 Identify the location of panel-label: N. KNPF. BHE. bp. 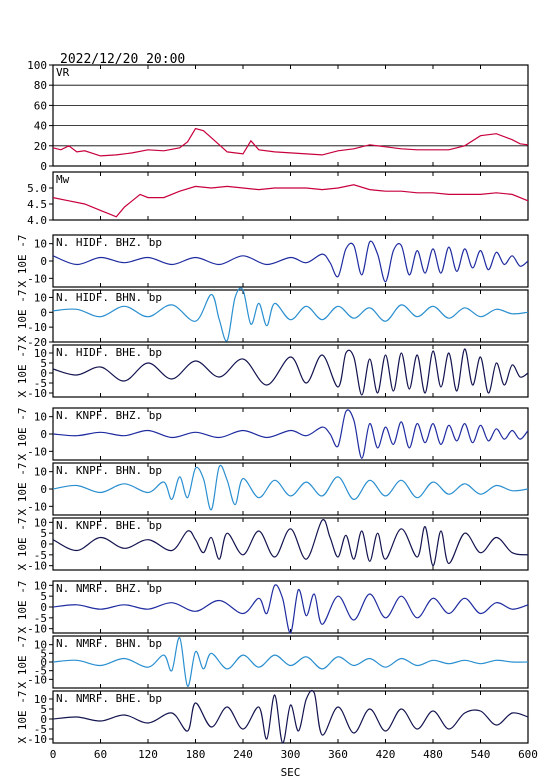
(109, 525).